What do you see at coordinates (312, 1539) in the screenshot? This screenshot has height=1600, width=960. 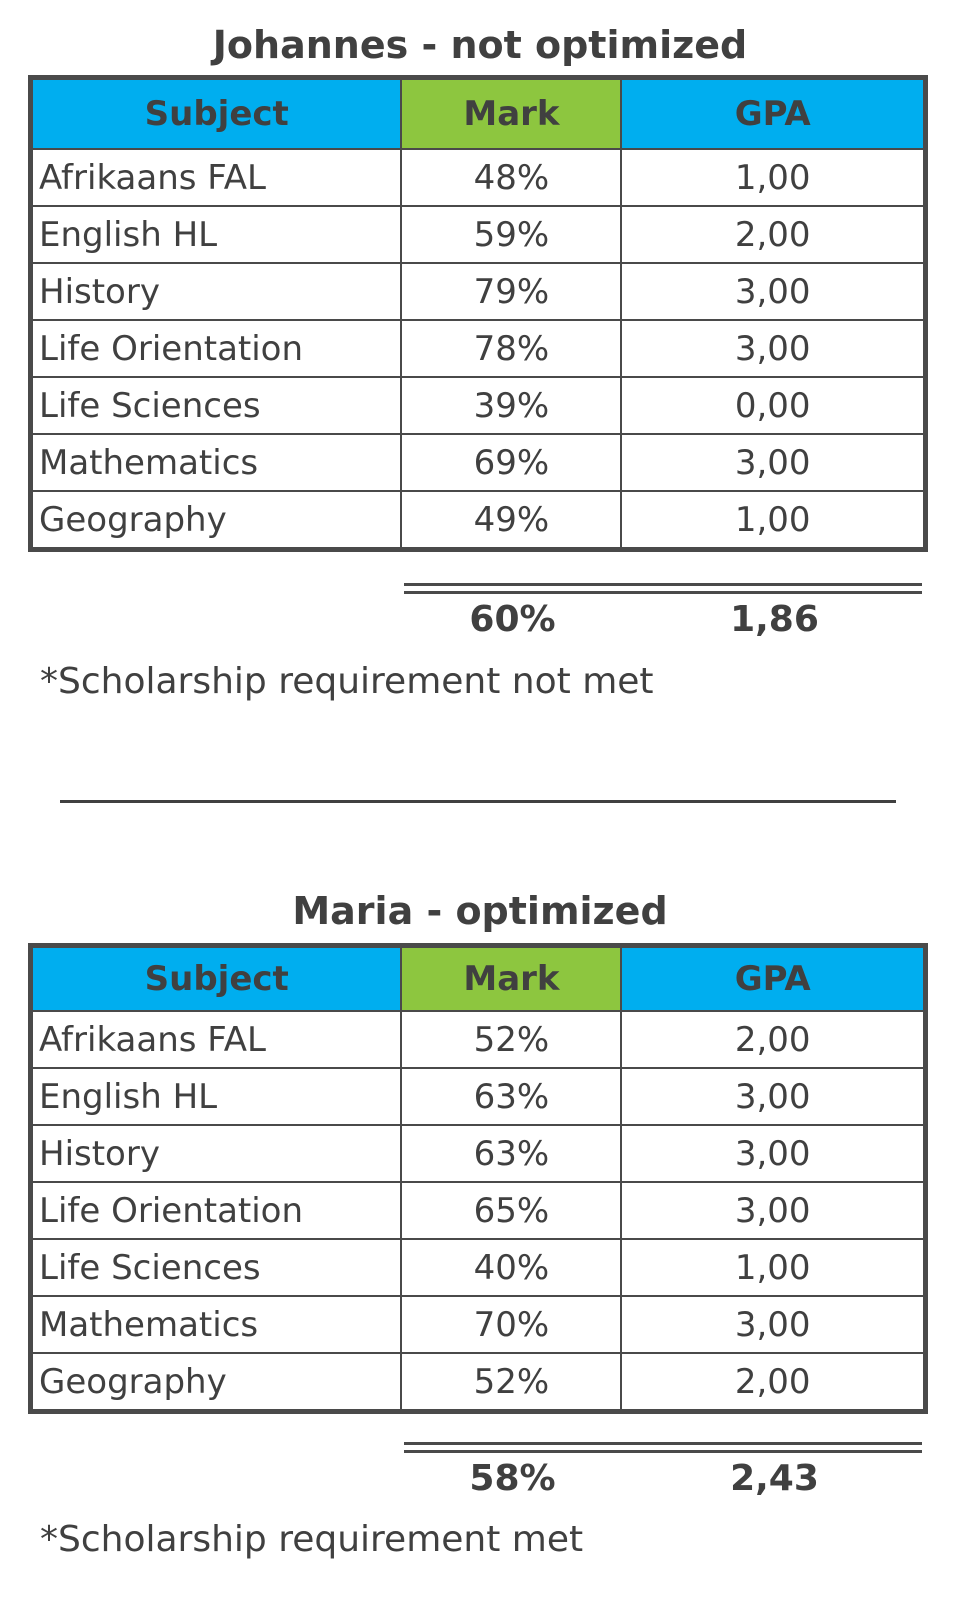 I see `maria-scholarship-note: *Scholarship requirement met` at bounding box center [312, 1539].